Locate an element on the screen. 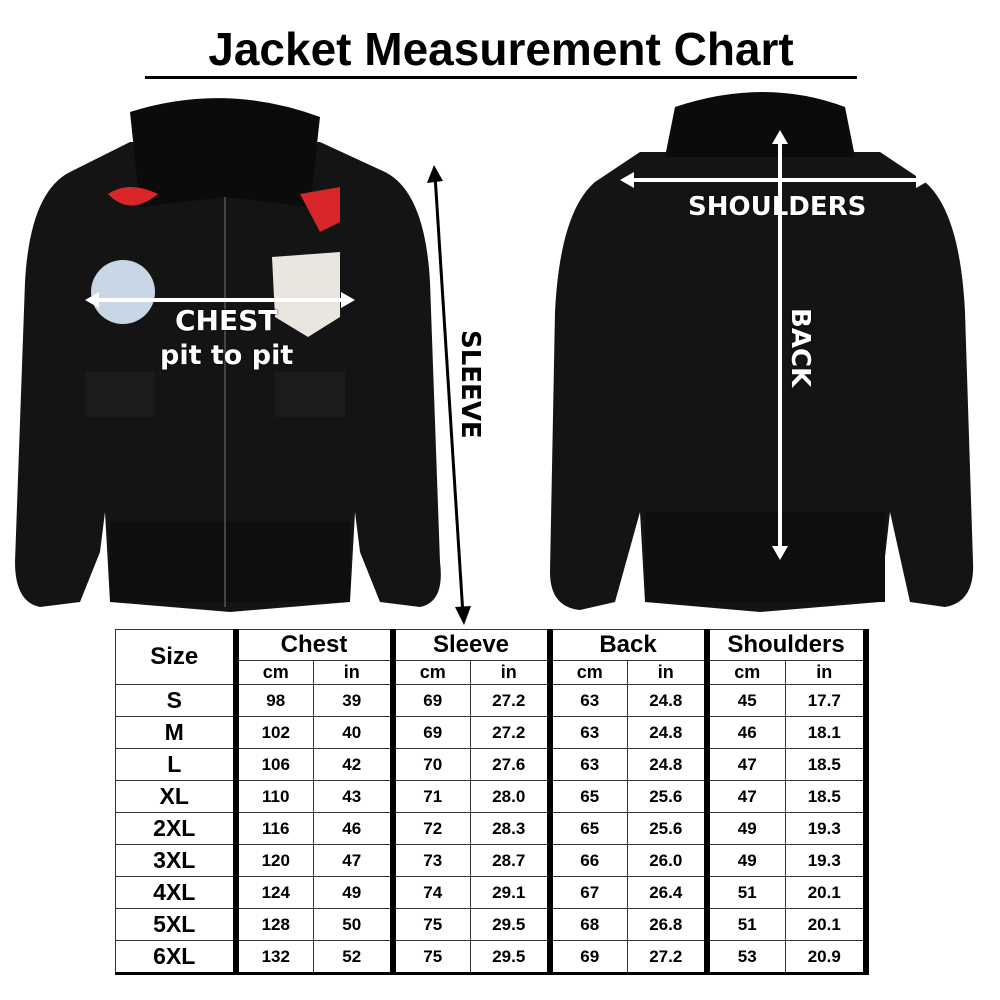 Image resolution: width=1000 pixels, height=1000 pixels. shoulders-label: SHOULDERS is located at coordinates (777, 207).